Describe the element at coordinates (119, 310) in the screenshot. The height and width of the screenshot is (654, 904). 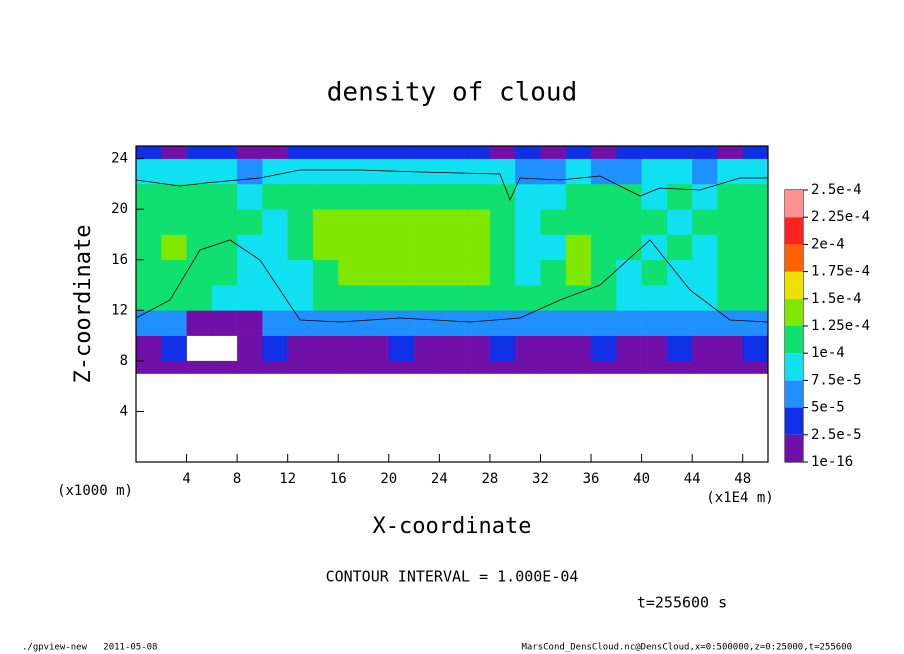
I see `y-tick-label: 12` at that location.